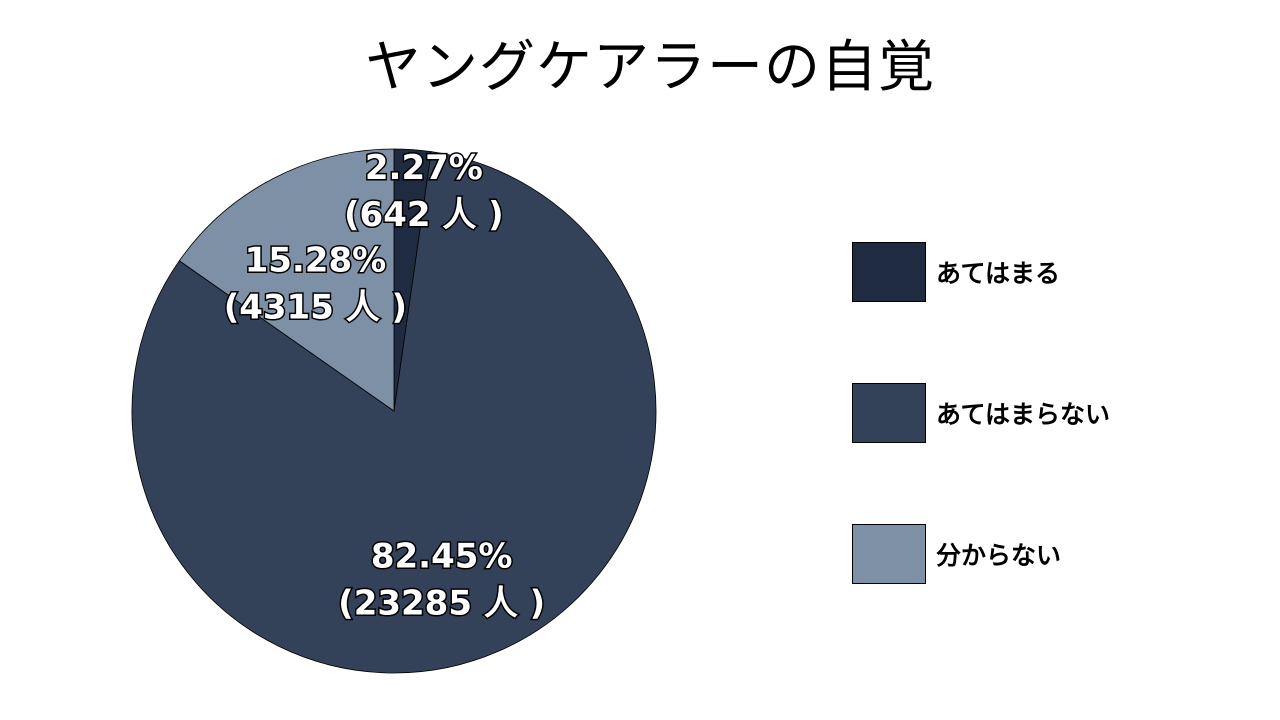 The height and width of the screenshot is (720, 1280). I want to click on legend-label: 分からない, so click(999, 555).